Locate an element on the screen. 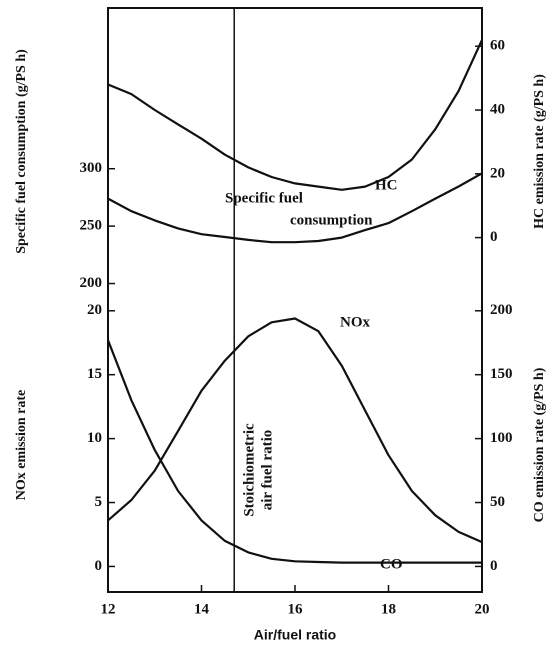 This screenshot has height=652, width=554. y2-tick-label: 150 is located at coordinates (501, 374).